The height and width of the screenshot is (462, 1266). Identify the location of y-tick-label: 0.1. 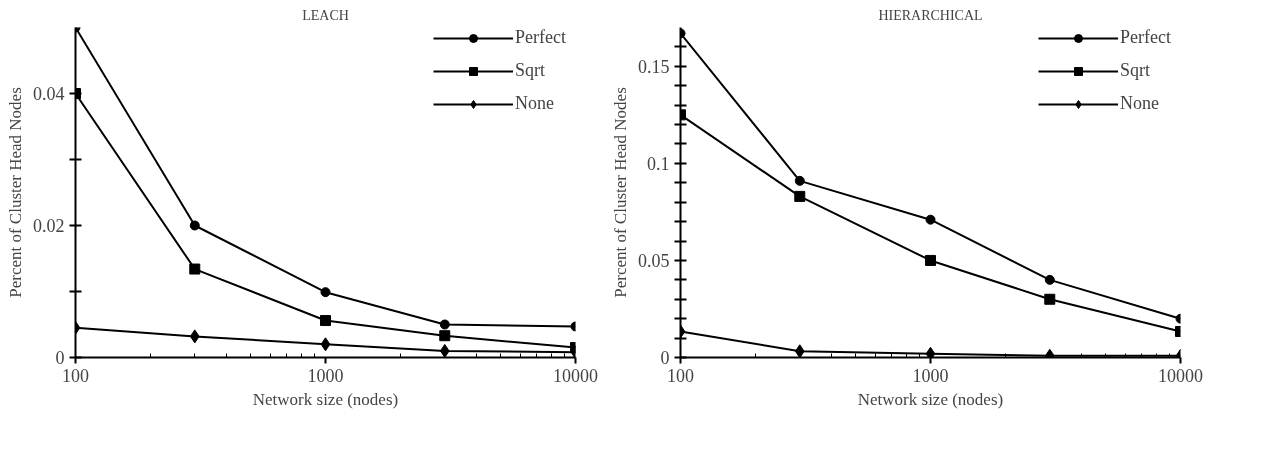
(658, 163).